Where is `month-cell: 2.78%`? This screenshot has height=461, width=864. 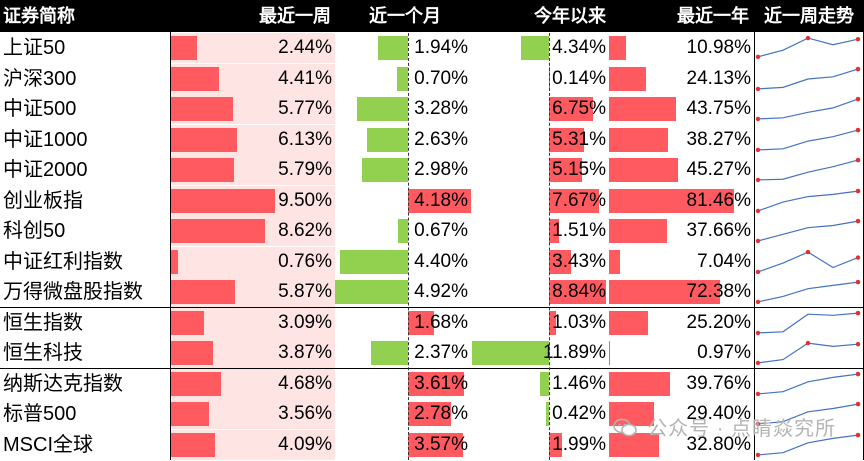
month-cell: 2.78% is located at coordinates (403, 414).